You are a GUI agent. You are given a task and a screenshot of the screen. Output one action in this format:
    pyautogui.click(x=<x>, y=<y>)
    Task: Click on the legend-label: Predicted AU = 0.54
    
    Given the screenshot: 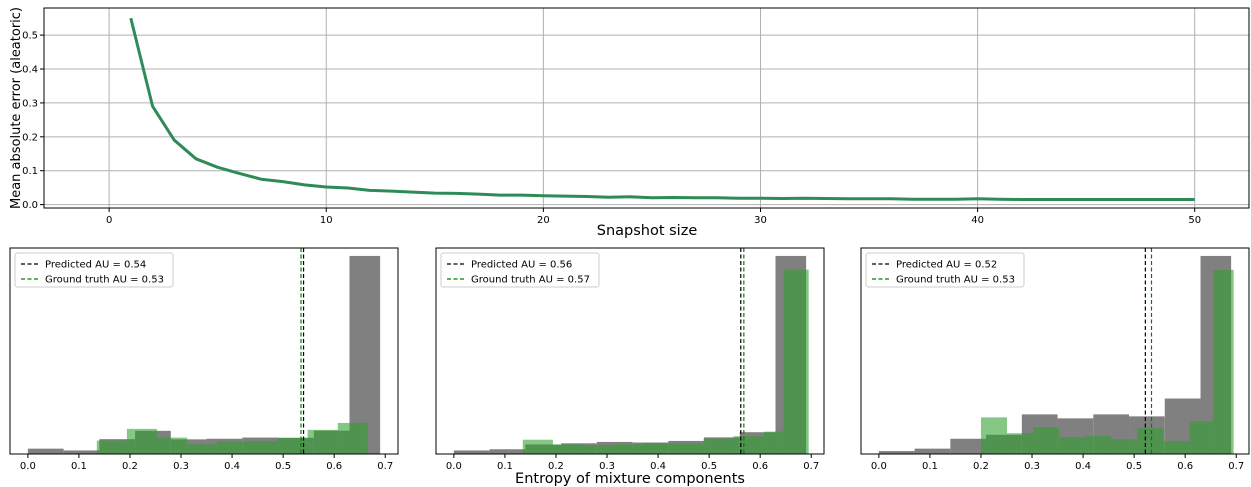 What is the action you would take?
    pyautogui.click(x=95, y=265)
    